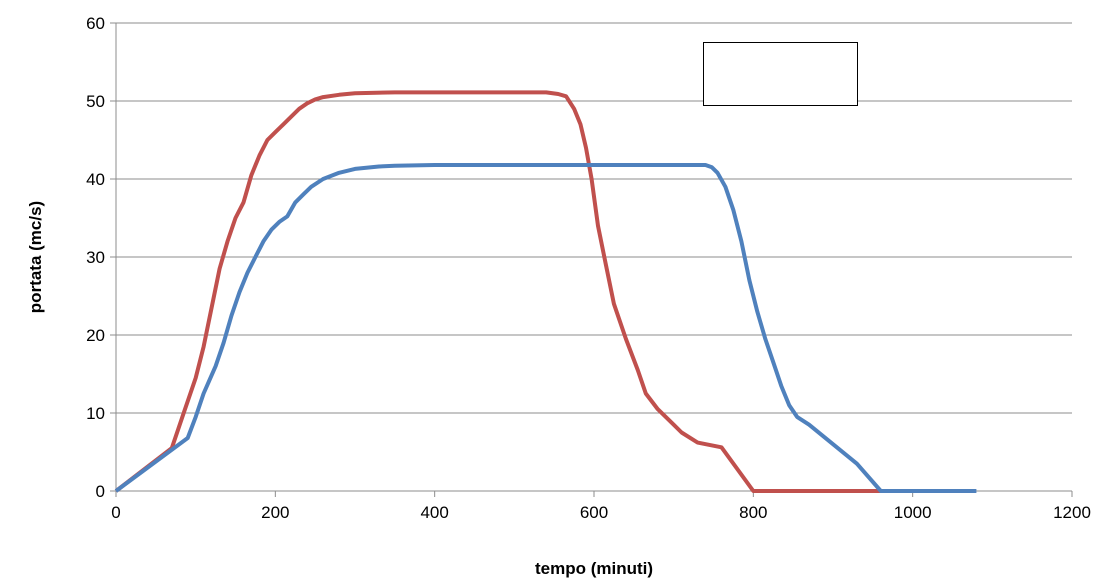 The image size is (1101, 583). What do you see at coordinates (753, 512) in the screenshot?
I see `x-tick-label: 800` at bounding box center [753, 512].